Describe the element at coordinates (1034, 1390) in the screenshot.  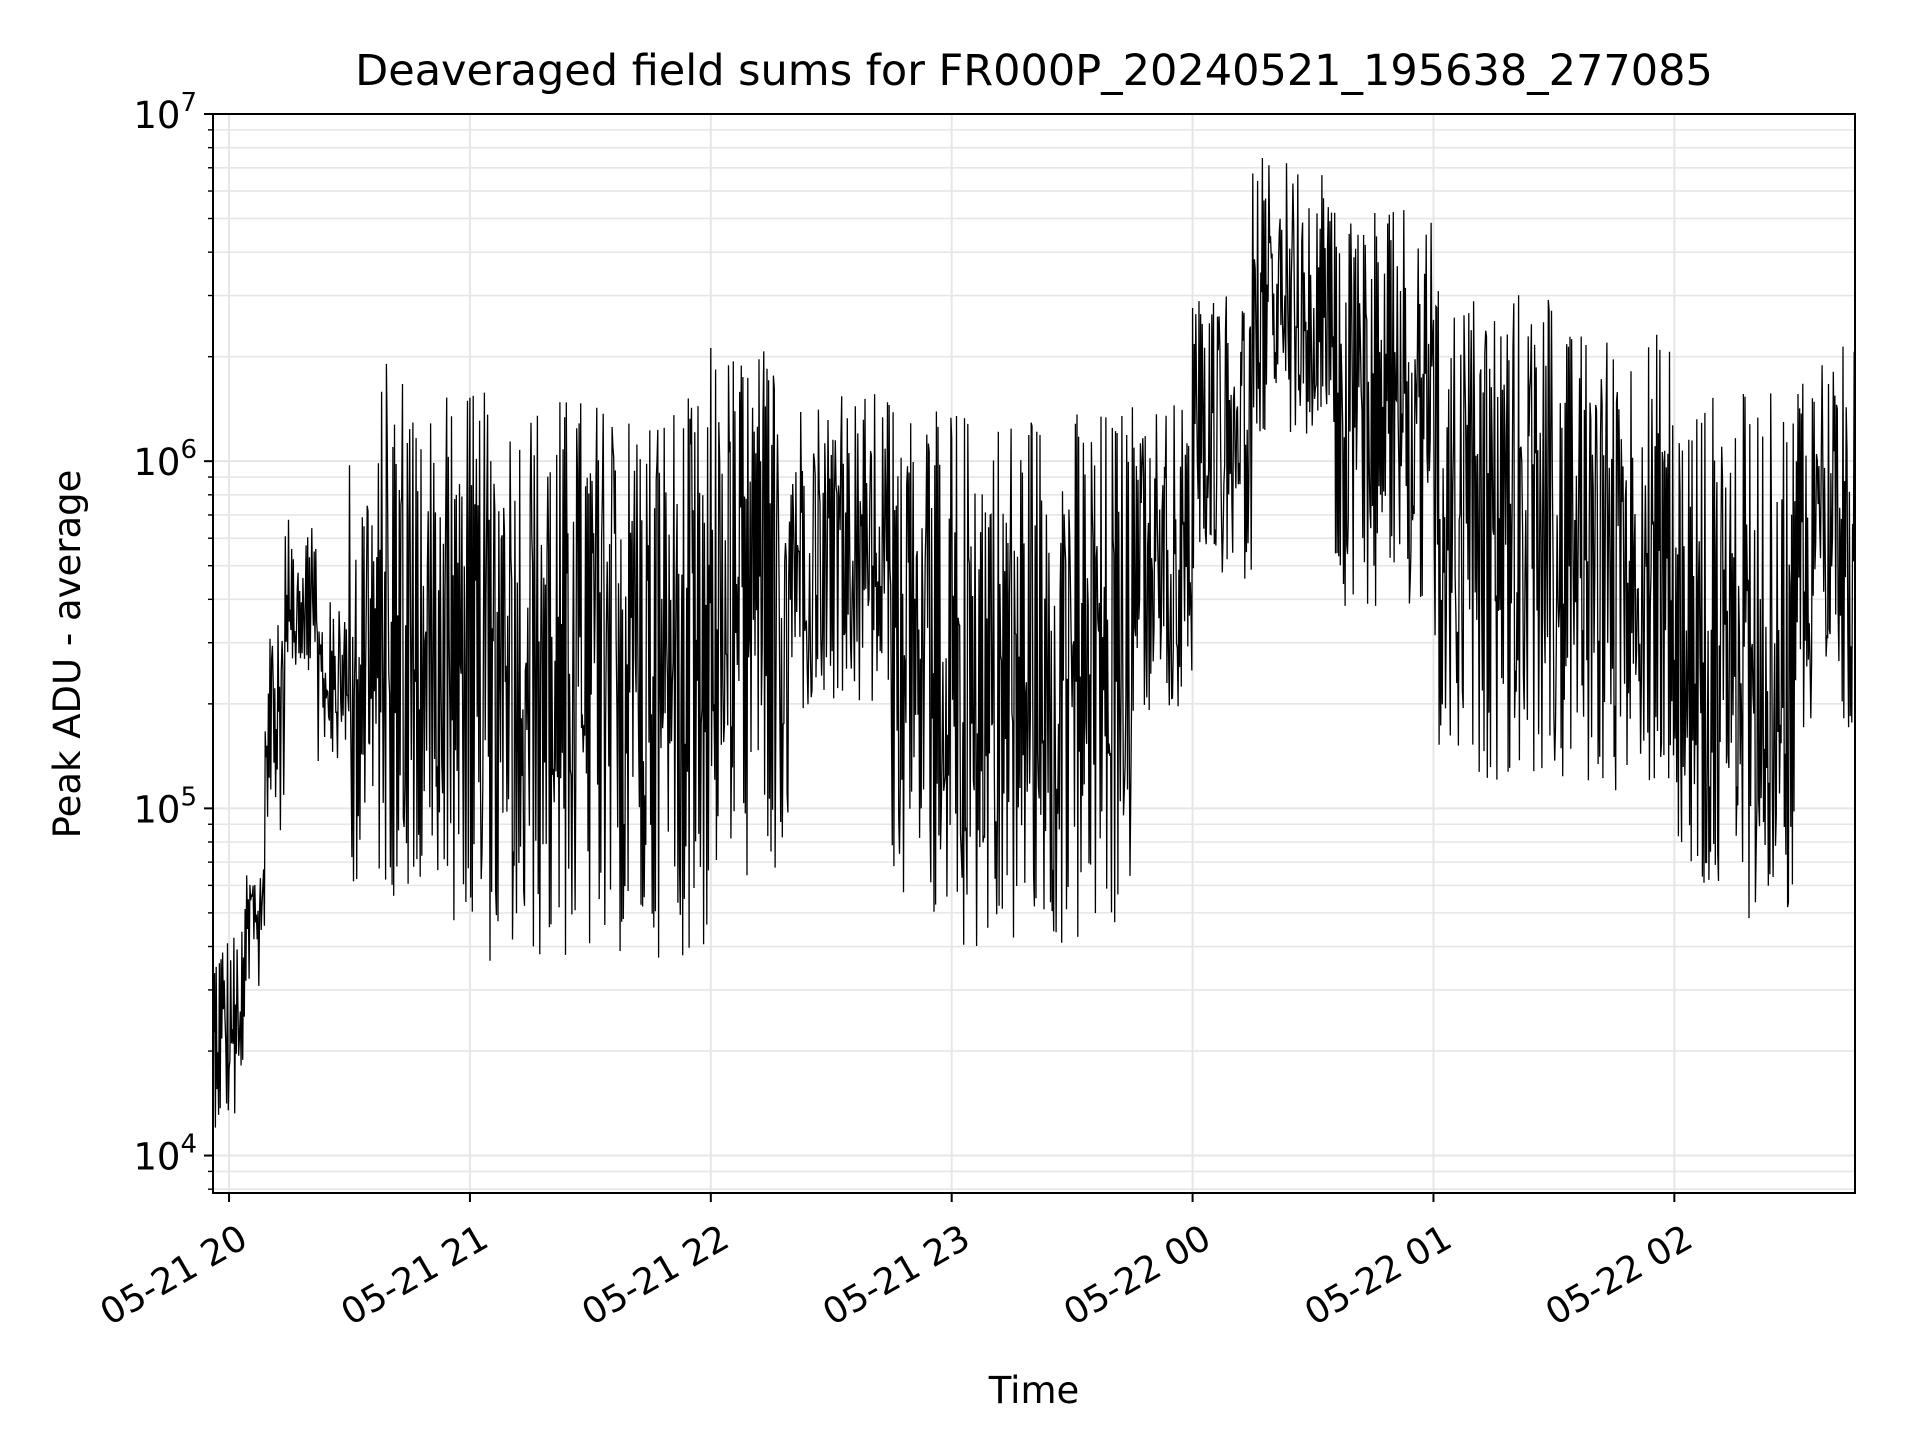
I see `x-axis-label: Time` at that location.